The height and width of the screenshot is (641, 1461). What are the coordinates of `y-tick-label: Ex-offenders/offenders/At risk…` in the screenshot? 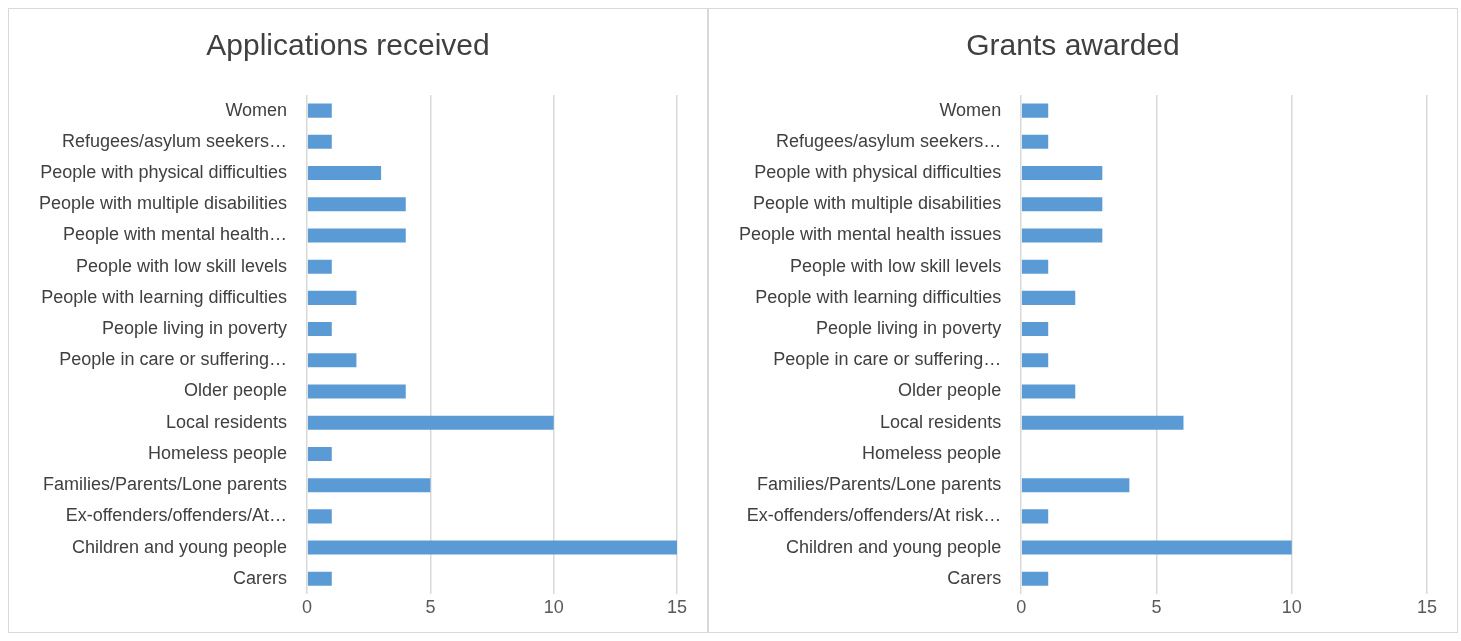 It's located at (874, 515).